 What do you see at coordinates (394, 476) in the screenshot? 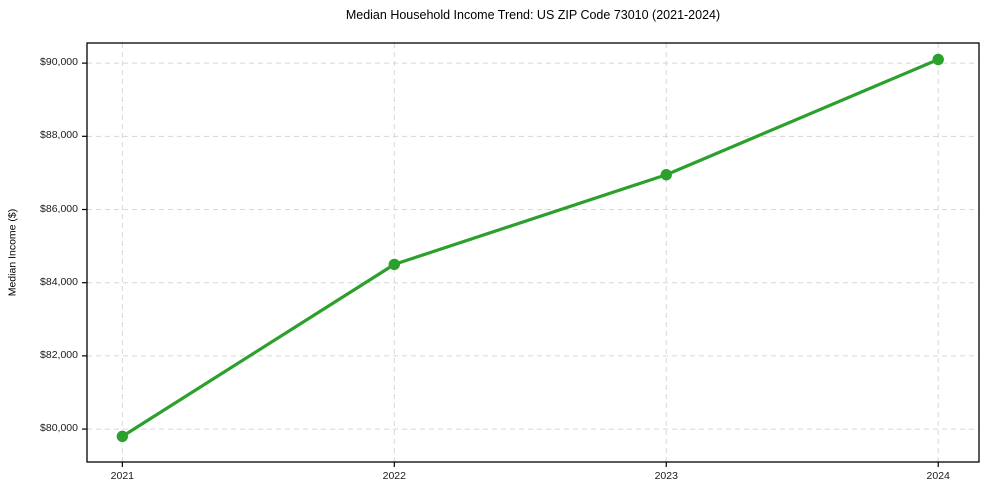
I see `x-tick-label: 2022` at bounding box center [394, 476].